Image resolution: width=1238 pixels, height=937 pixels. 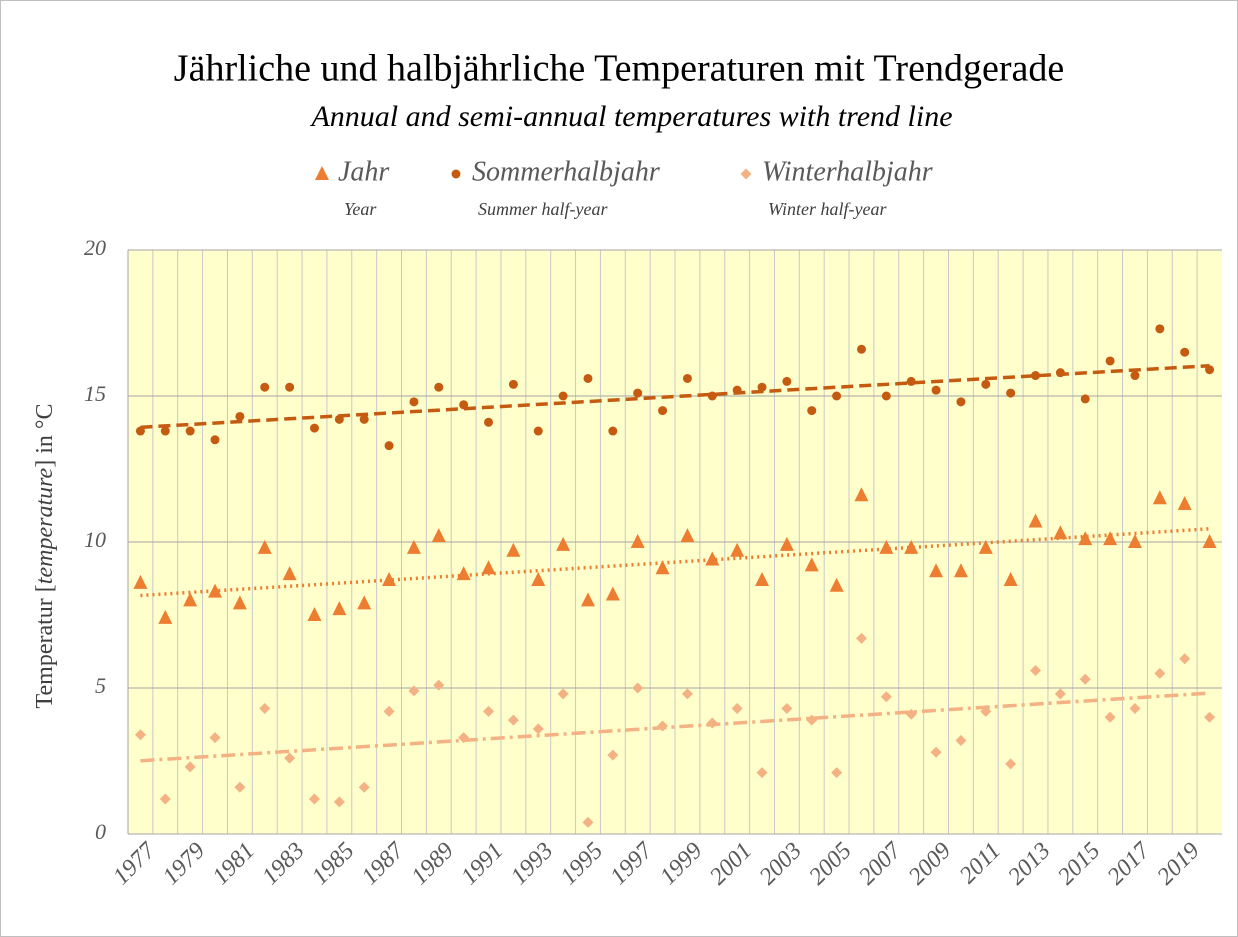 What do you see at coordinates (45, 525) in the screenshot?
I see `y-axis-label-part: temperature` at bounding box center [45, 525].